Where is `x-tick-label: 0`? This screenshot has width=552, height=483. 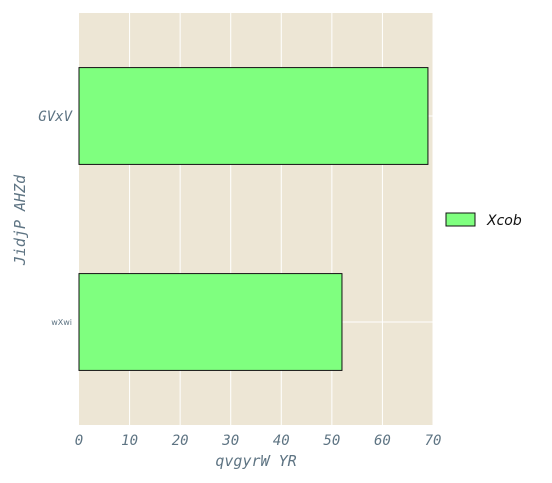 x-tick-label: 0 is located at coordinates (79, 441).